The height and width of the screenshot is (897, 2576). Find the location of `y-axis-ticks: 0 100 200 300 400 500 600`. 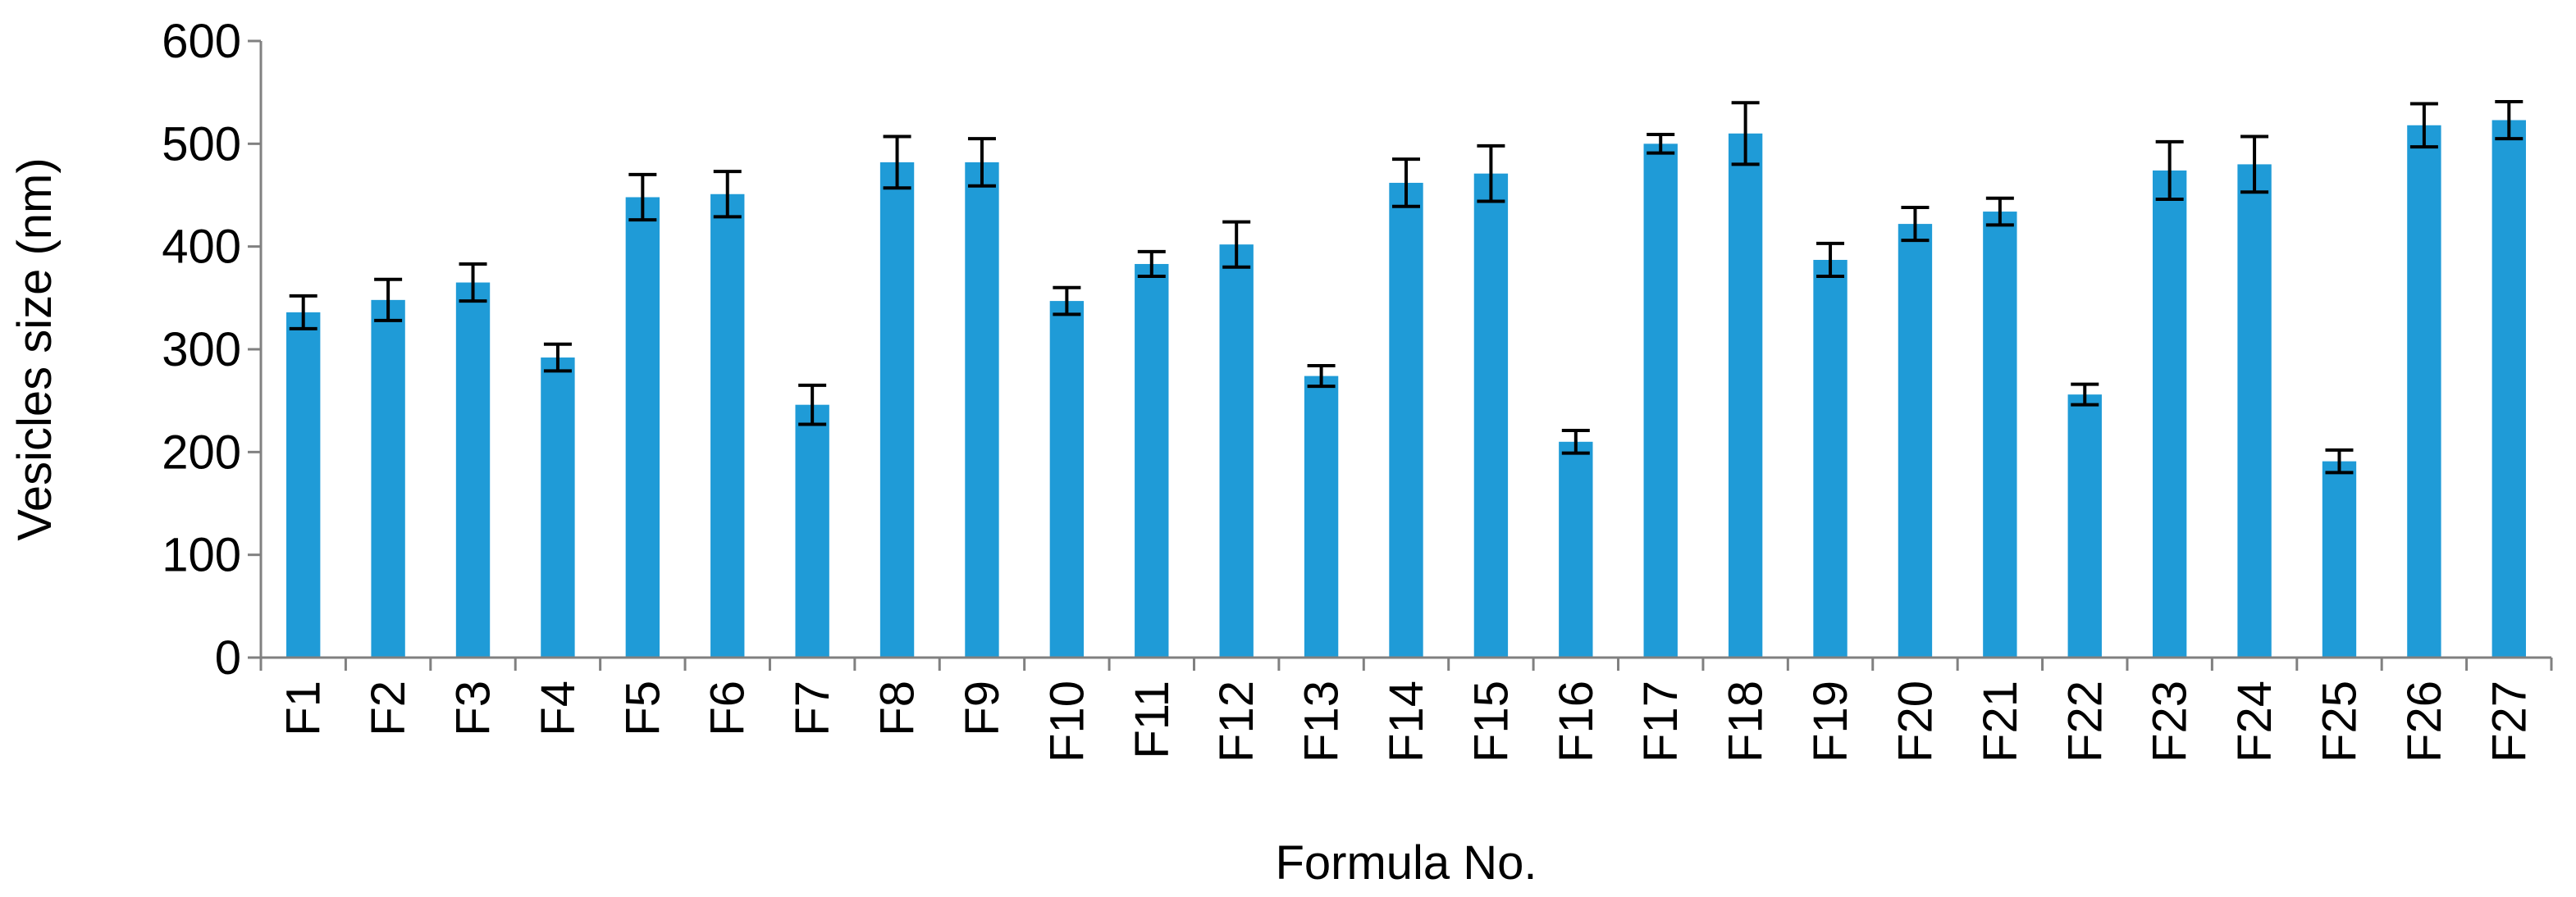

y-axis-ticks: 0 100 200 300 400 500 600 is located at coordinates (211, 350).